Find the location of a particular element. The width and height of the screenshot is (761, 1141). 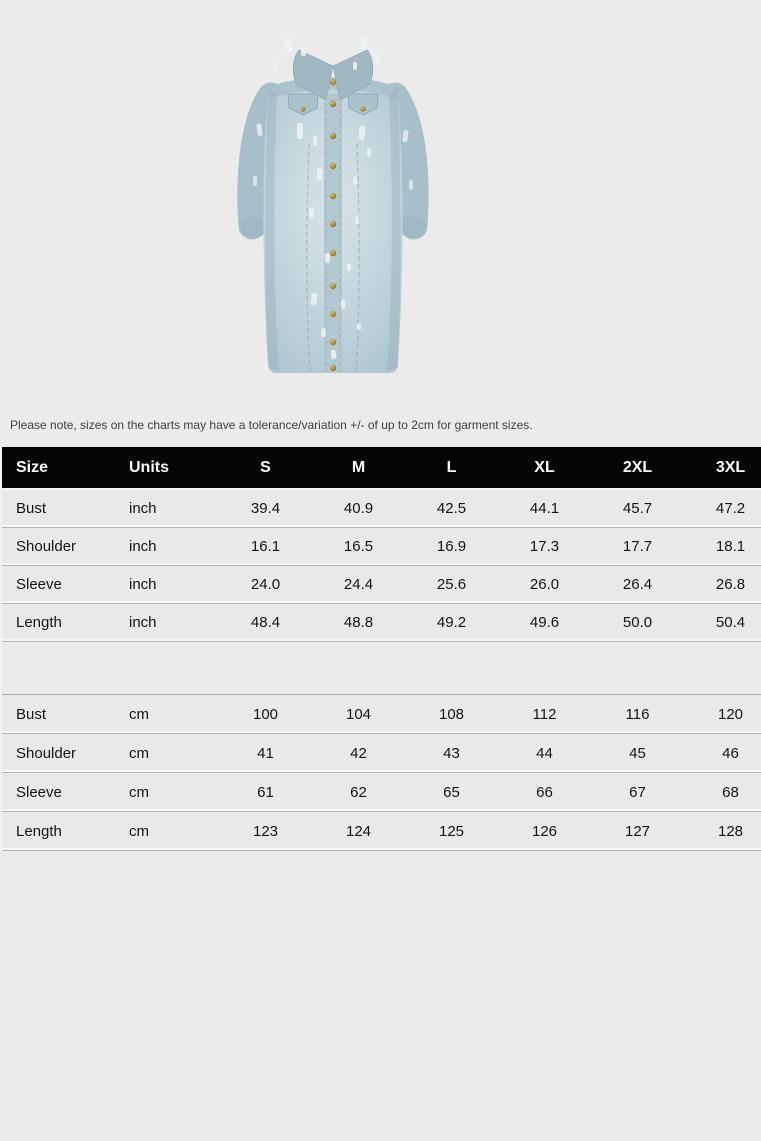

table-header-row: Size Units S M L XL 2XL 3XL is located at coordinates (381, 468).